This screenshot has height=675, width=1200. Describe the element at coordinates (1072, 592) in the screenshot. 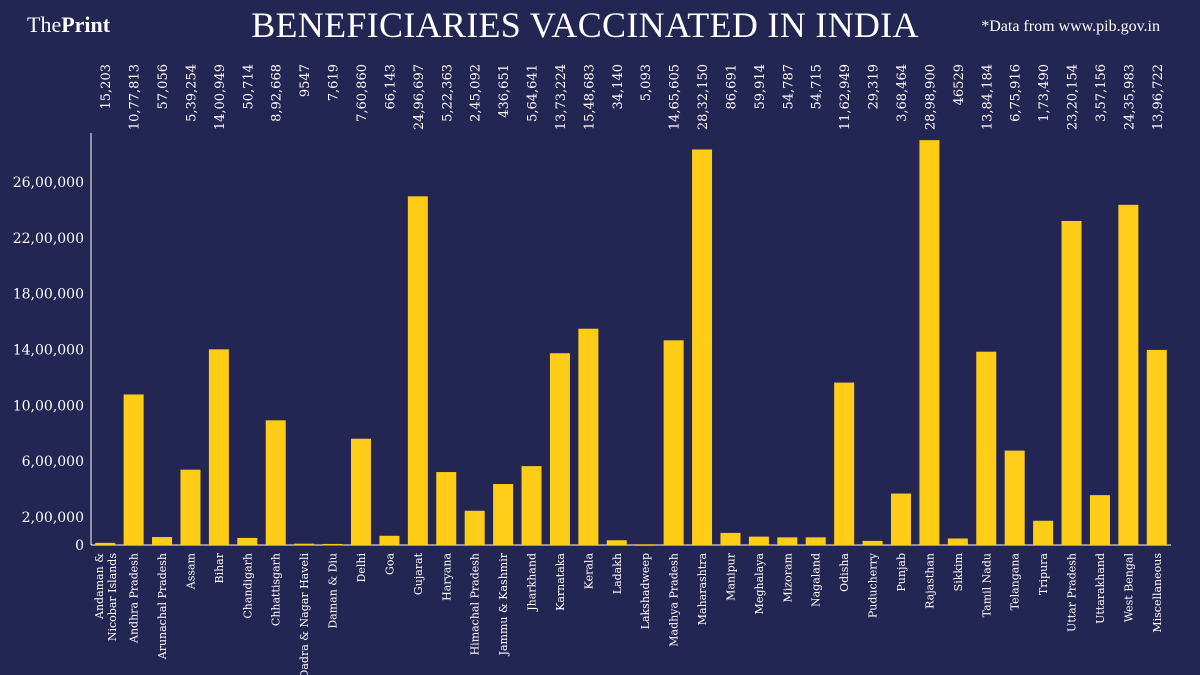

I see `x-tick-label: Uttar Pradesh` at that location.